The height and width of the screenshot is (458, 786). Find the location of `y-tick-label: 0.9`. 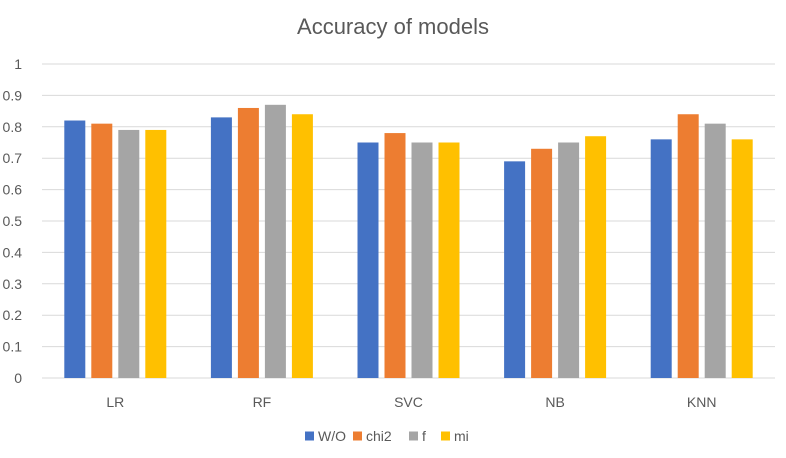

y-tick-label: 0.9 is located at coordinates (13, 95).